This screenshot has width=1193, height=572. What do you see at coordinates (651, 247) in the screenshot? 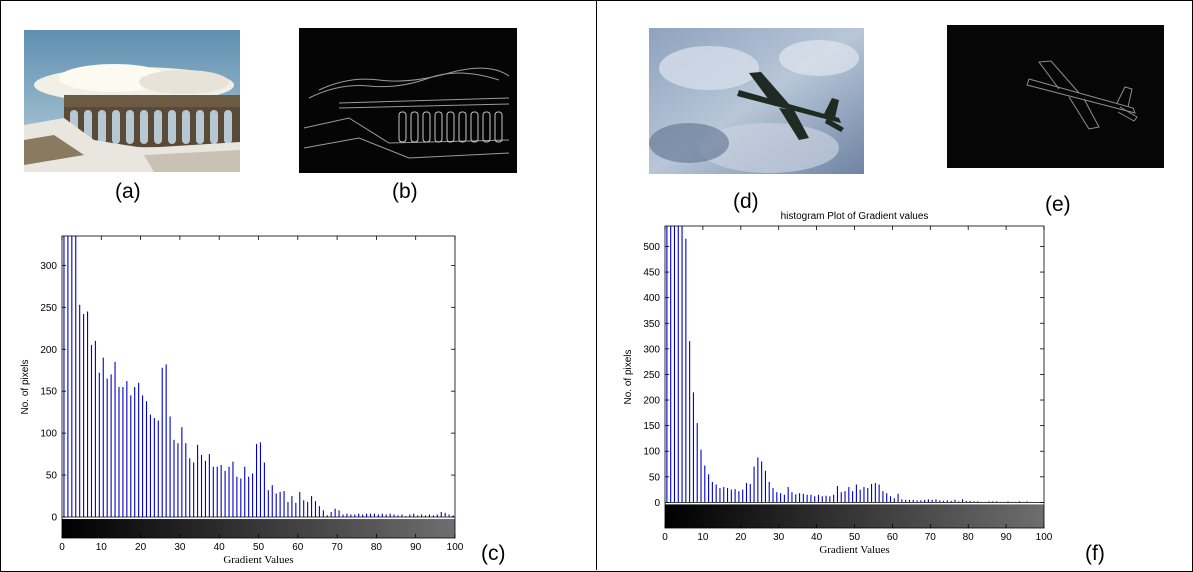
I see `y-tick-label: 500` at bounding box center [651, 247].